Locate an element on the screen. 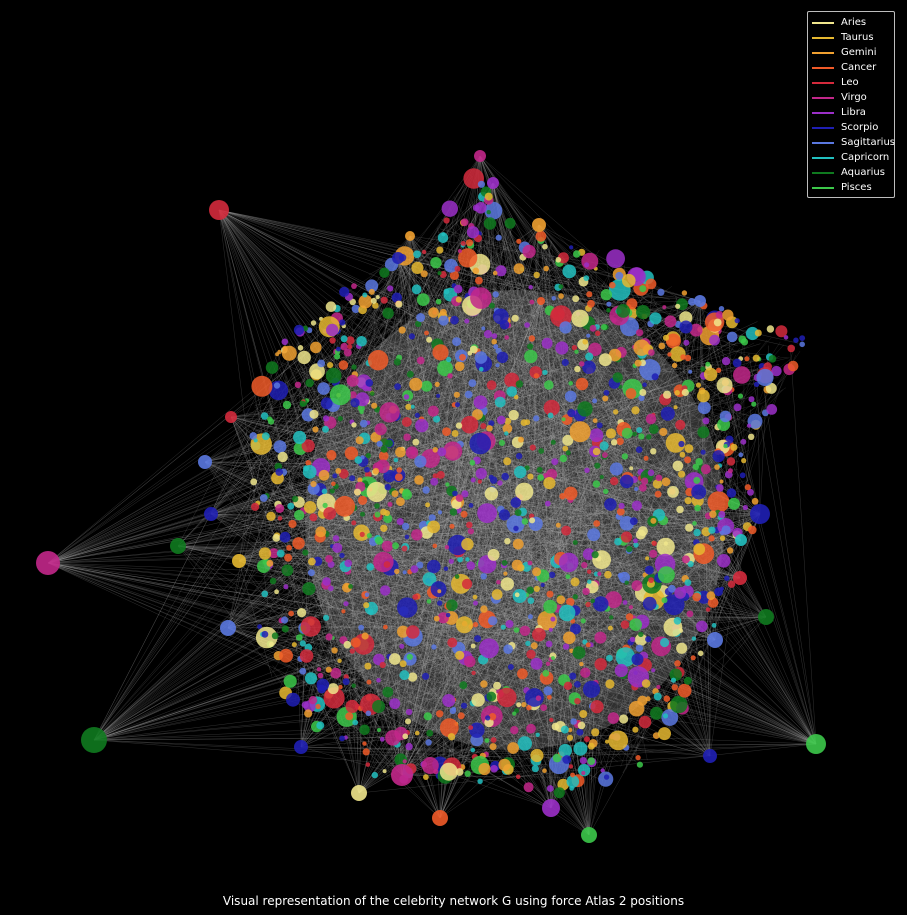 This screenshot has height=915, width=907. legend-swatch is located at coordinates (823, 142).